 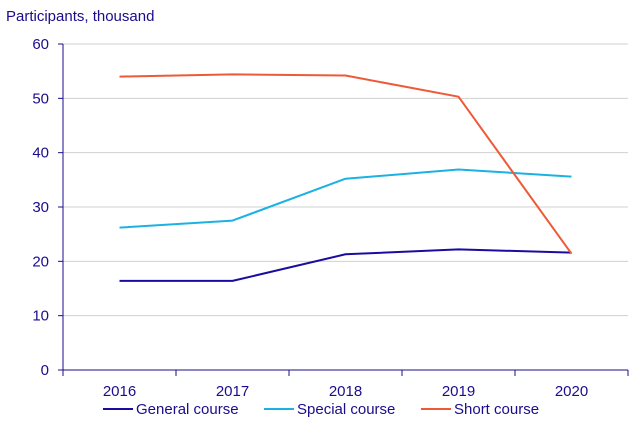 What do you see at coordinates (40, 98) in the screenshot?
I see `y-tick-label: 50` at bounding box center [40, 98].